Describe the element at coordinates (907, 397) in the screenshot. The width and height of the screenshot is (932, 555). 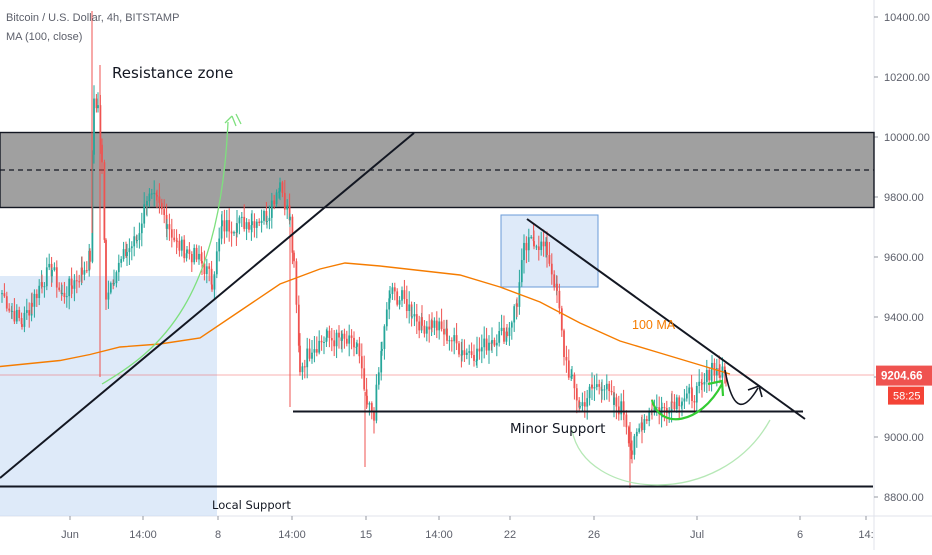
I see `countdown-value: 58:25` at that location.